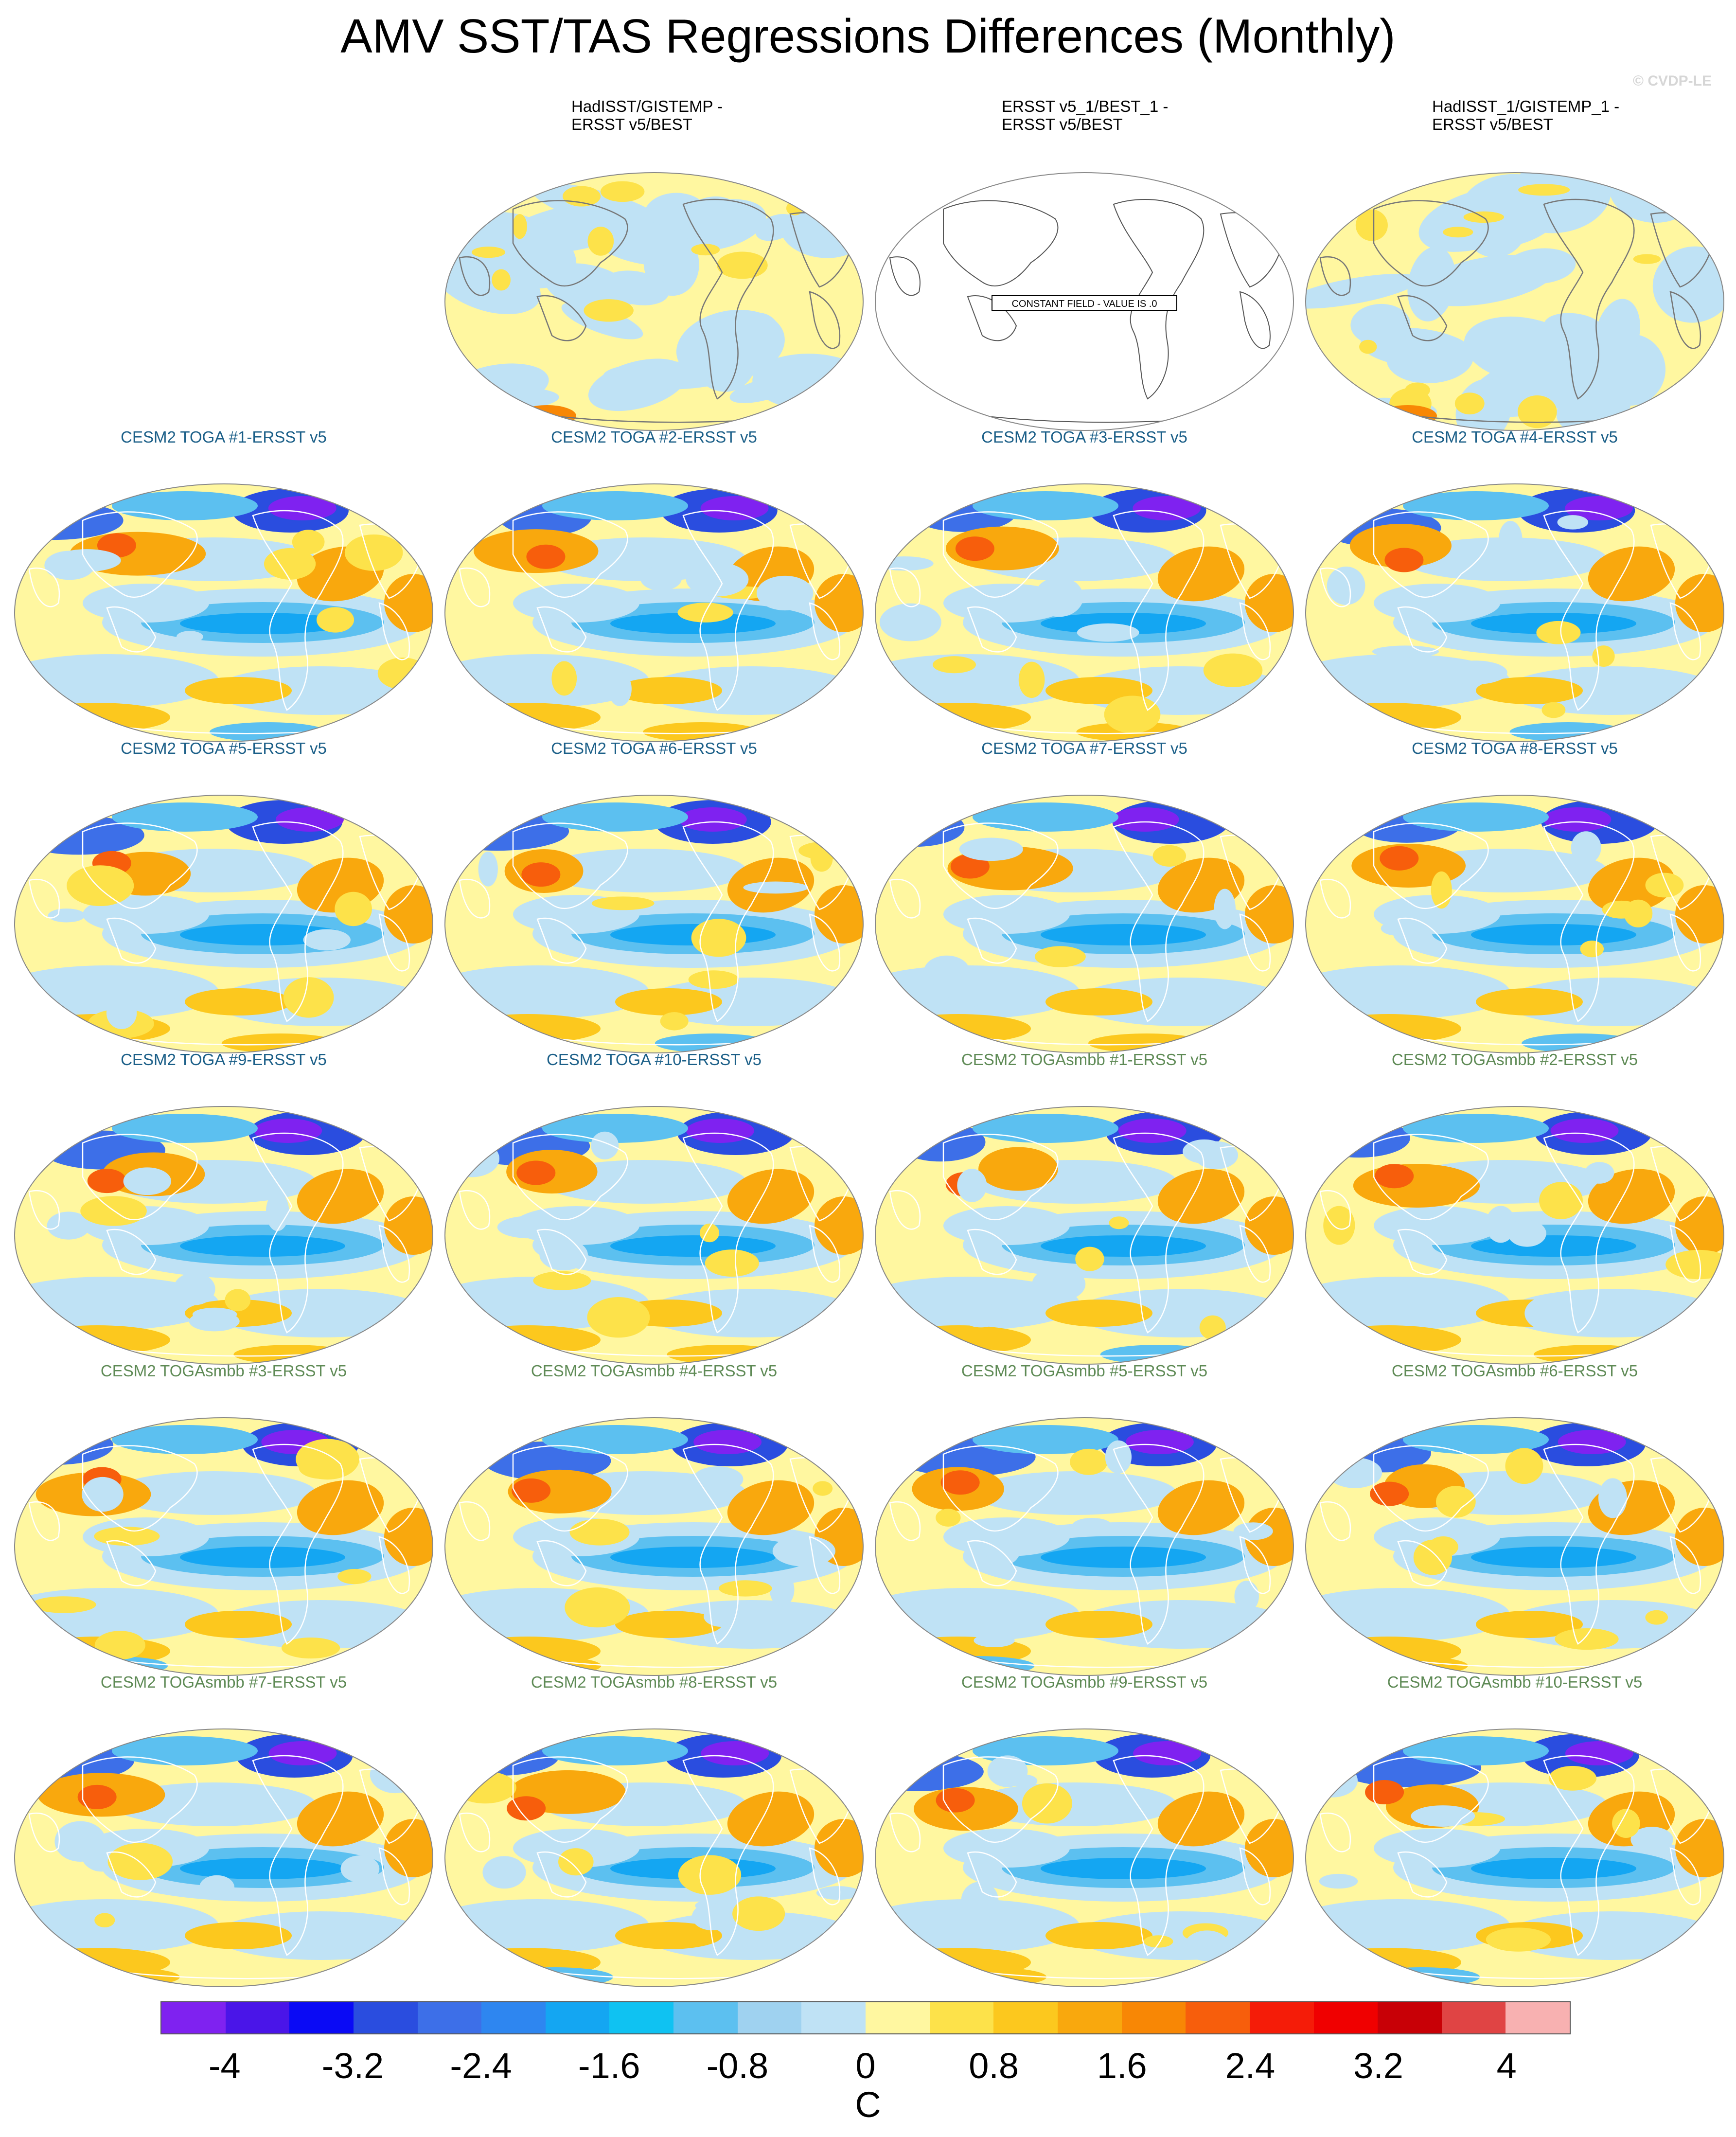 The height and width of the screenshot is (2137, 1736). What do you see at coordinates (1515, 437) in the screenshot?
I see `panel-title: CESM2 TOGA #4-ERSST v5` at bounding box center [1515, 437].